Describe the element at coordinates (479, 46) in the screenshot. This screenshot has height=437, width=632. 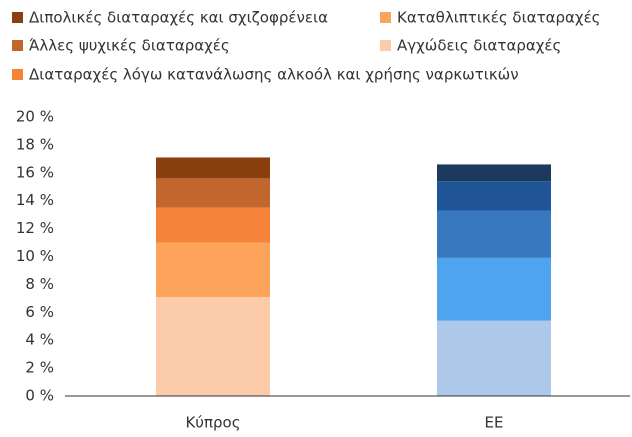
I see `legend-label: Αγχώδεις διαταραχές` at that location.